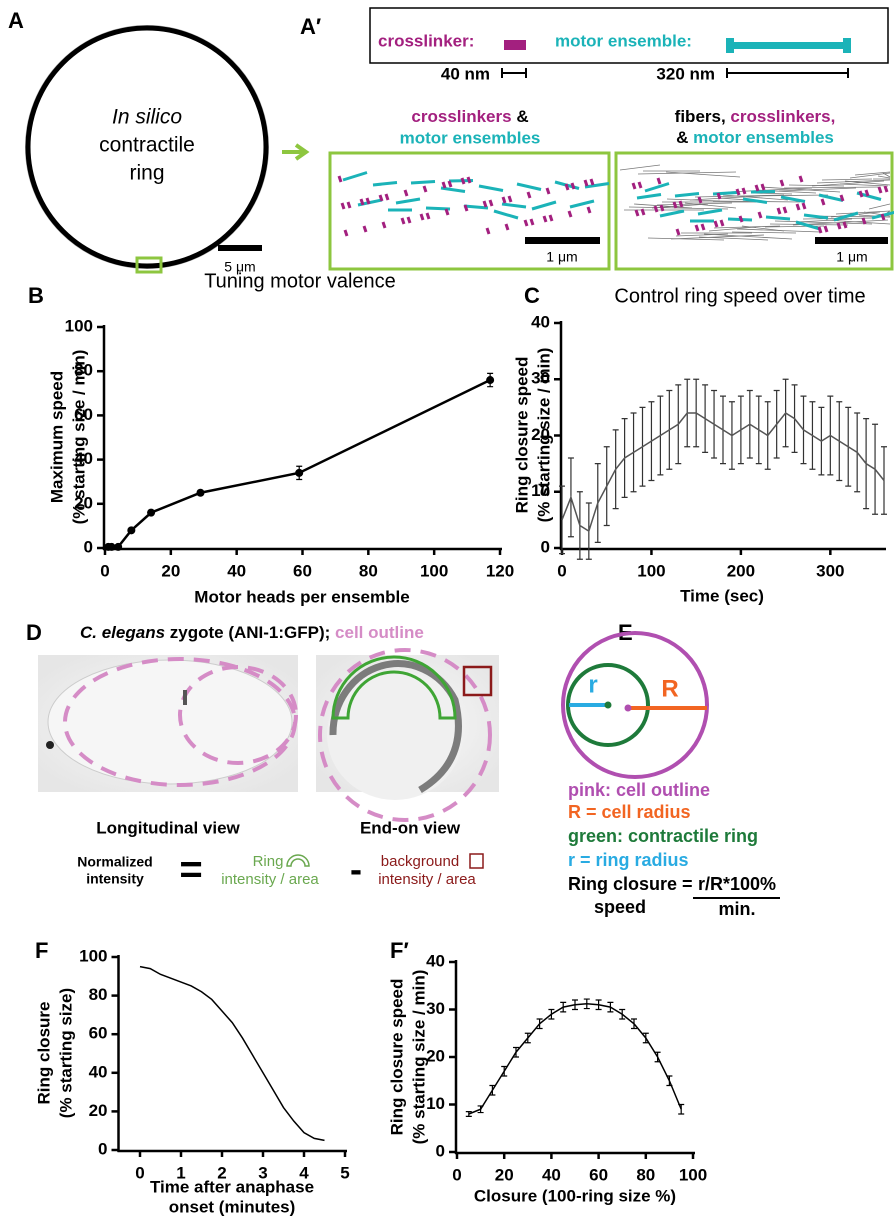 This screenshot has height=1227, width=894. I want to click on y-axis-label: (% starting size), so click(65, 1053).